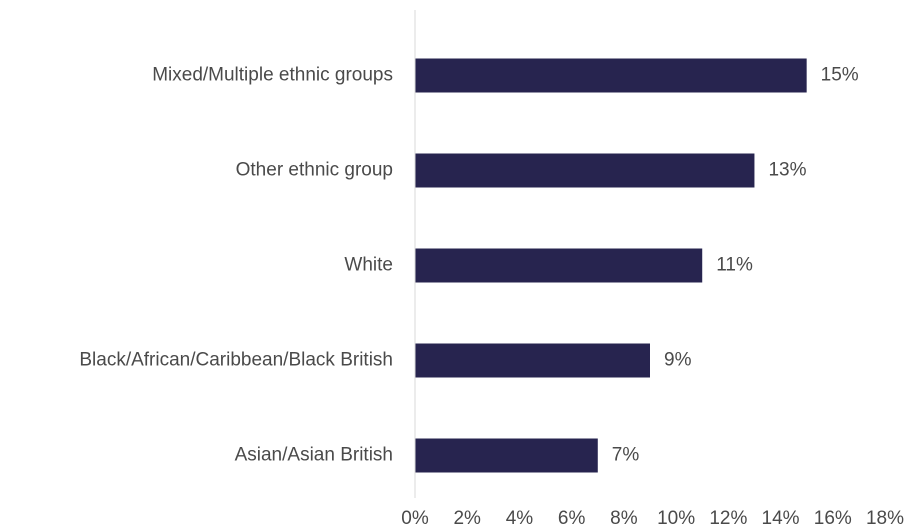 This screenshot has width=915, height=531. I want to click on x-tick-label-0: 0%, so click(415, 518).